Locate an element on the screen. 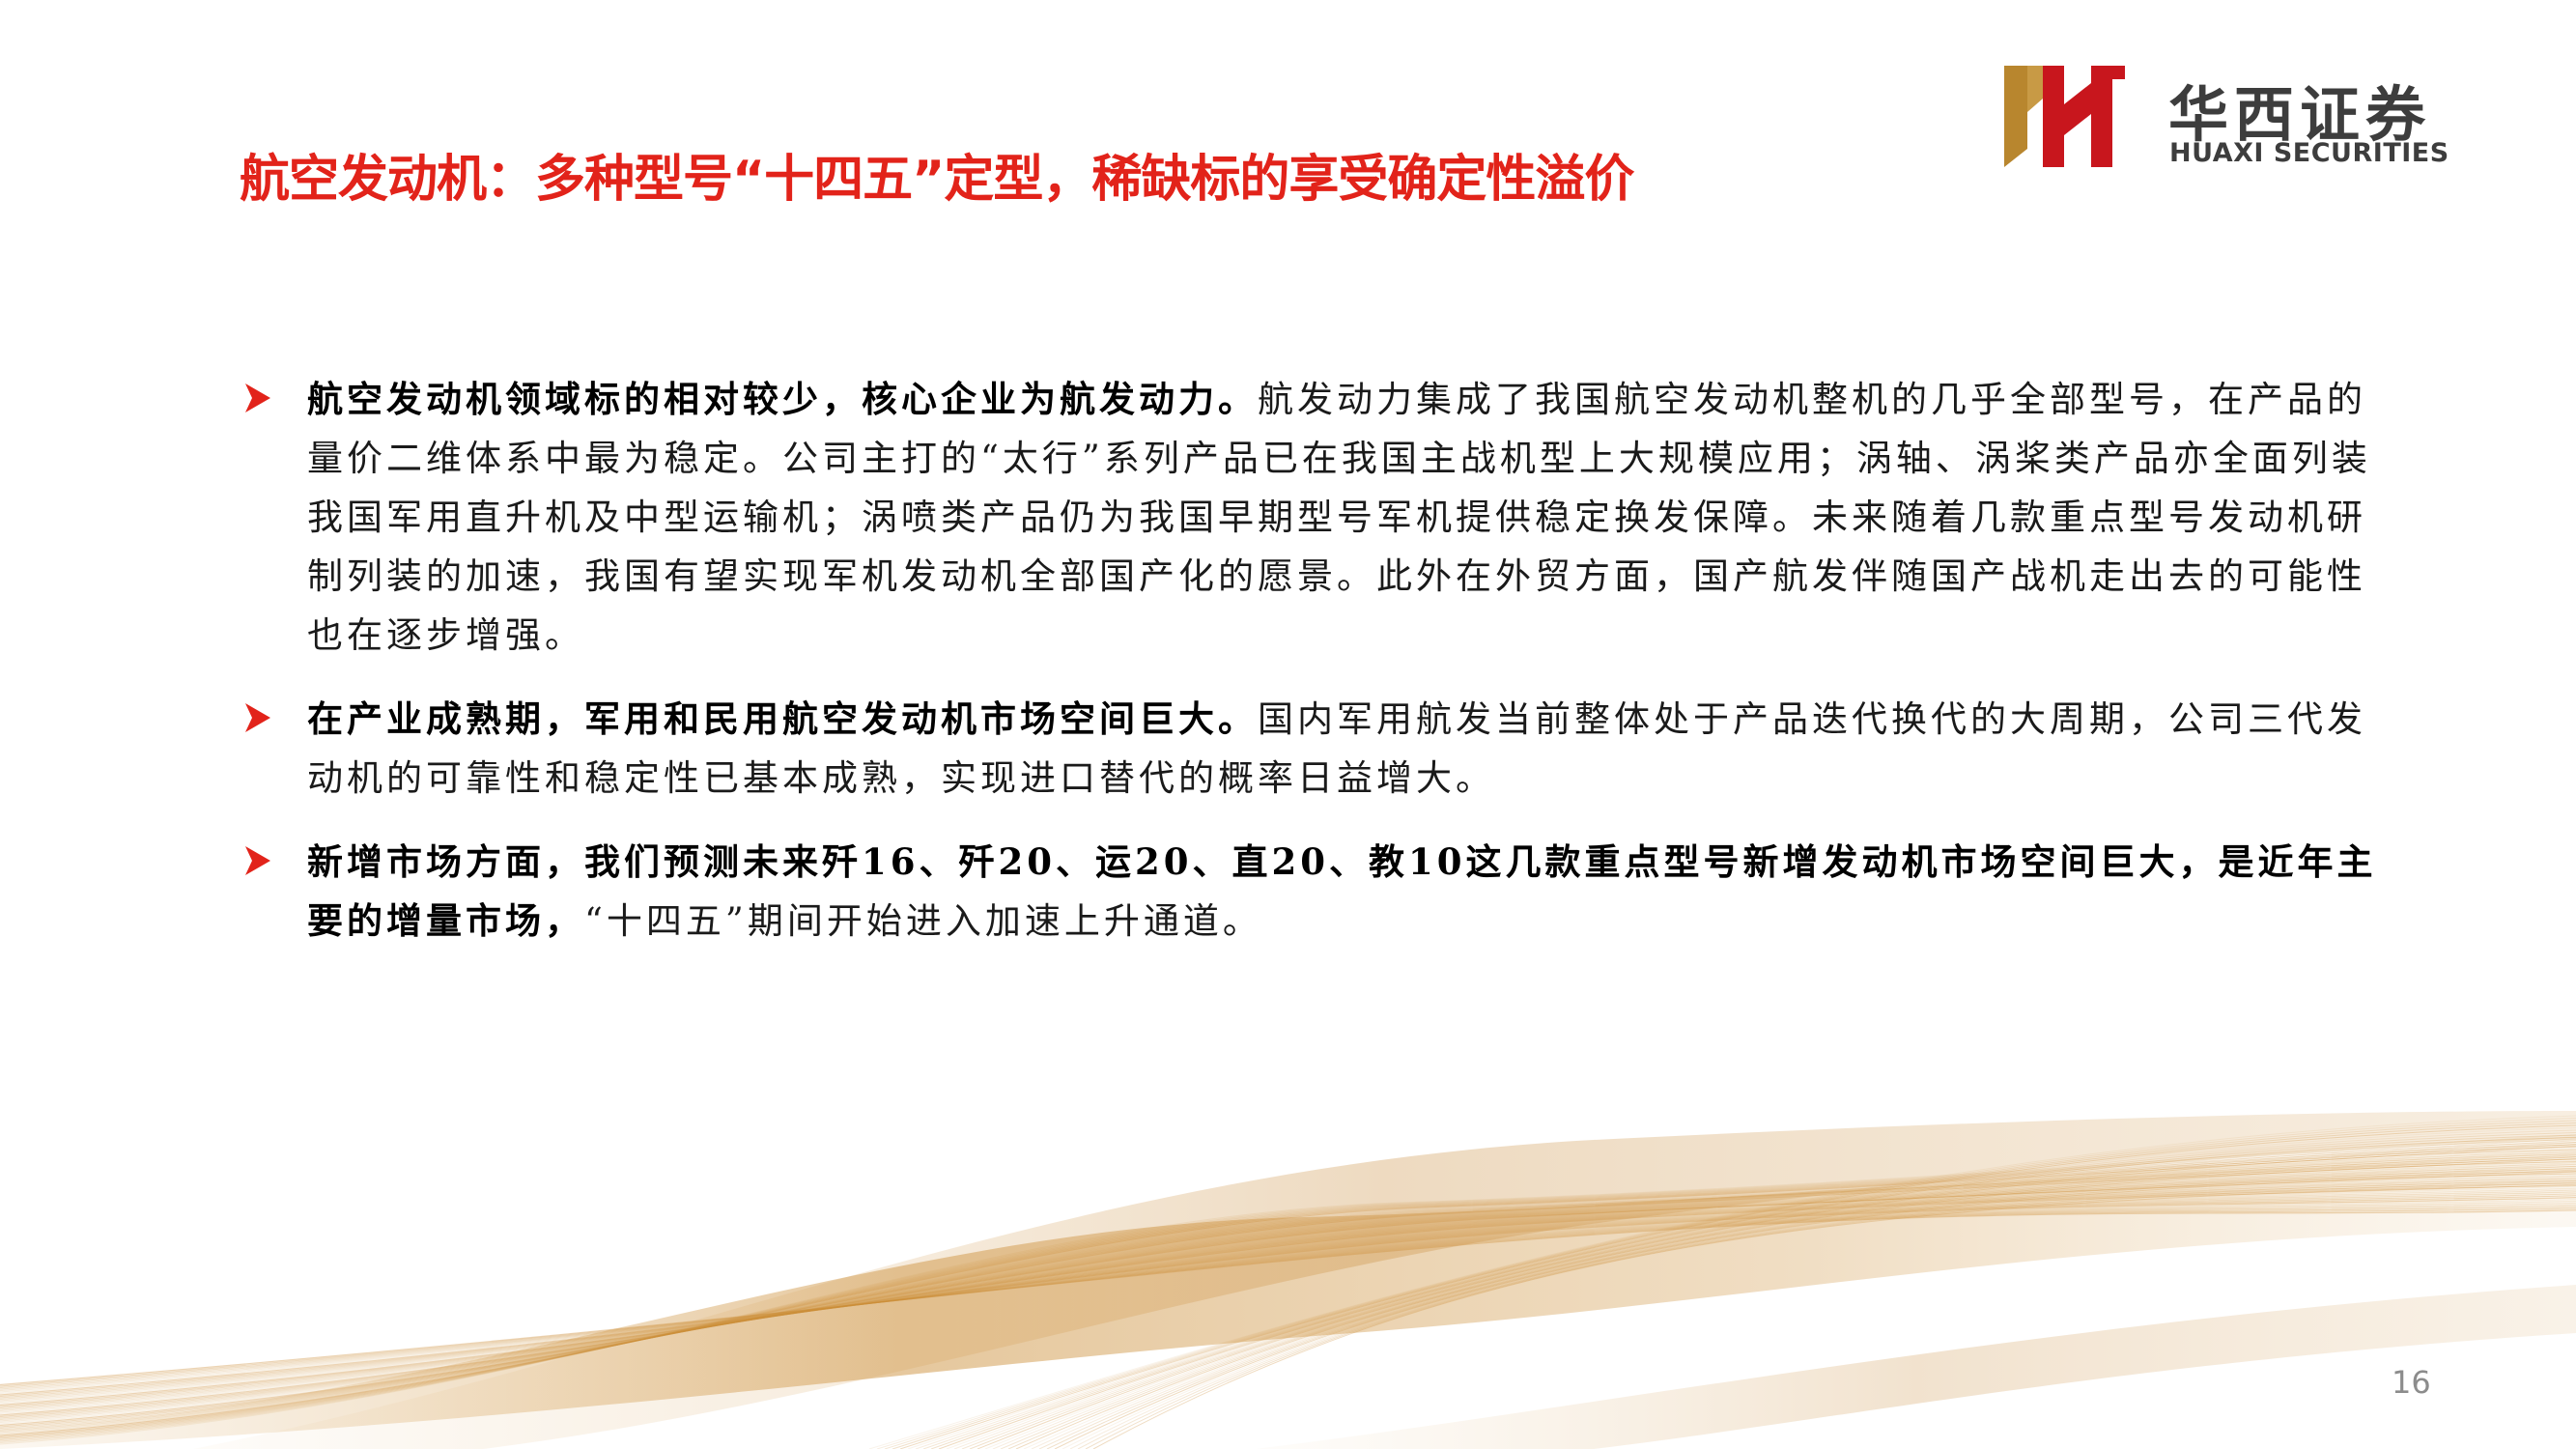 Image resolution: width=2576 pixels, height=1449 pixels. slide-title: 航空发动机：多种型号“十四五”定型，稀缺标的享受确定性溢价 is located at coordinates (937, 180).